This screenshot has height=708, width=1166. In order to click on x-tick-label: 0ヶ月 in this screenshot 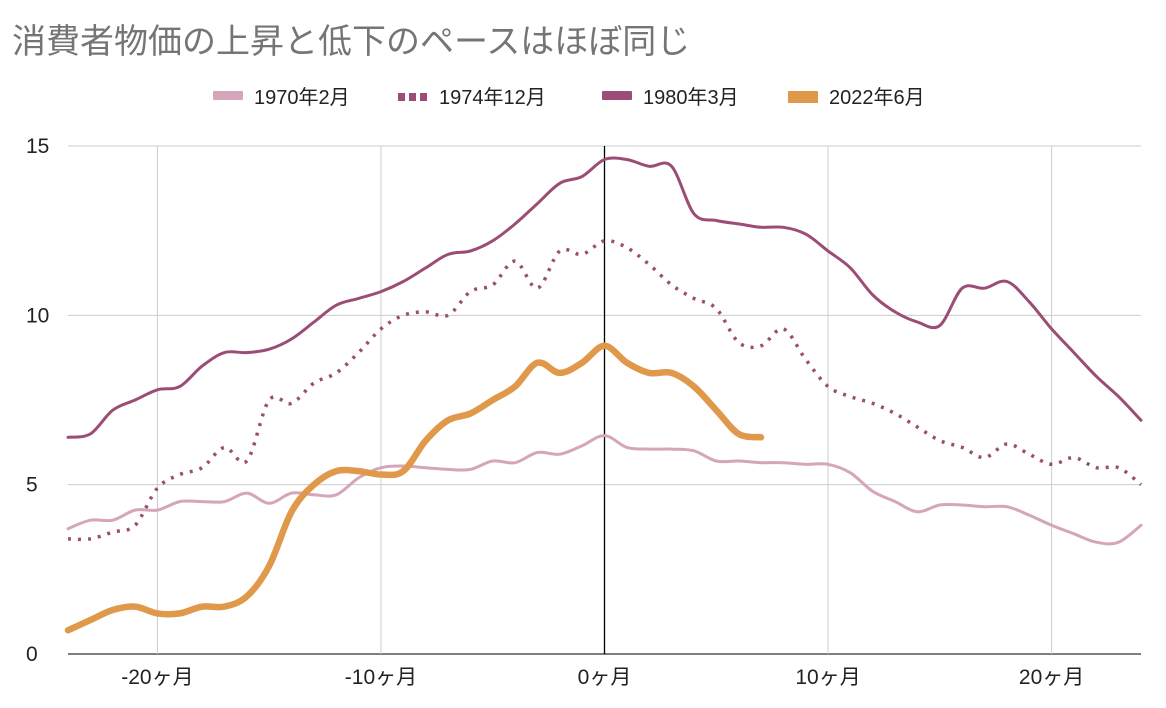, I will do `click(605, 677)`.